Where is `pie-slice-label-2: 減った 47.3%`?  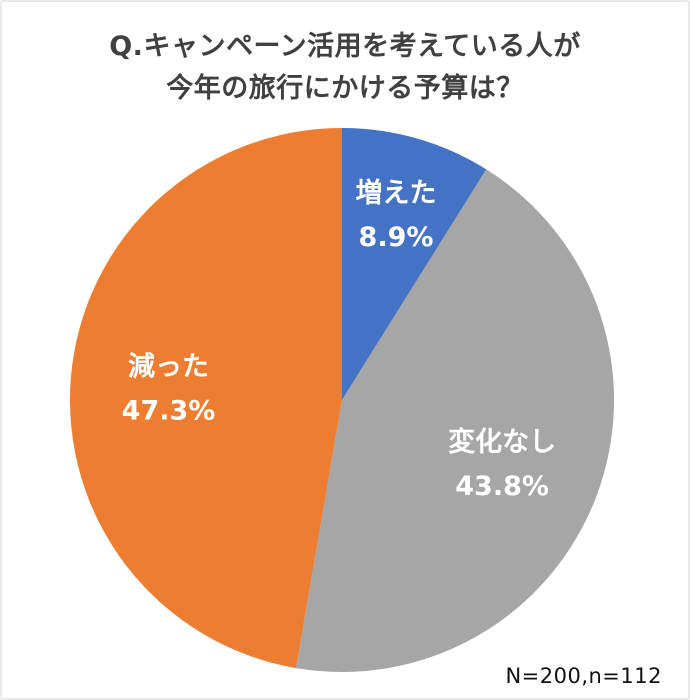
pie-slice-label-2: 減った 47.3% is located at coordinates (169, 388).